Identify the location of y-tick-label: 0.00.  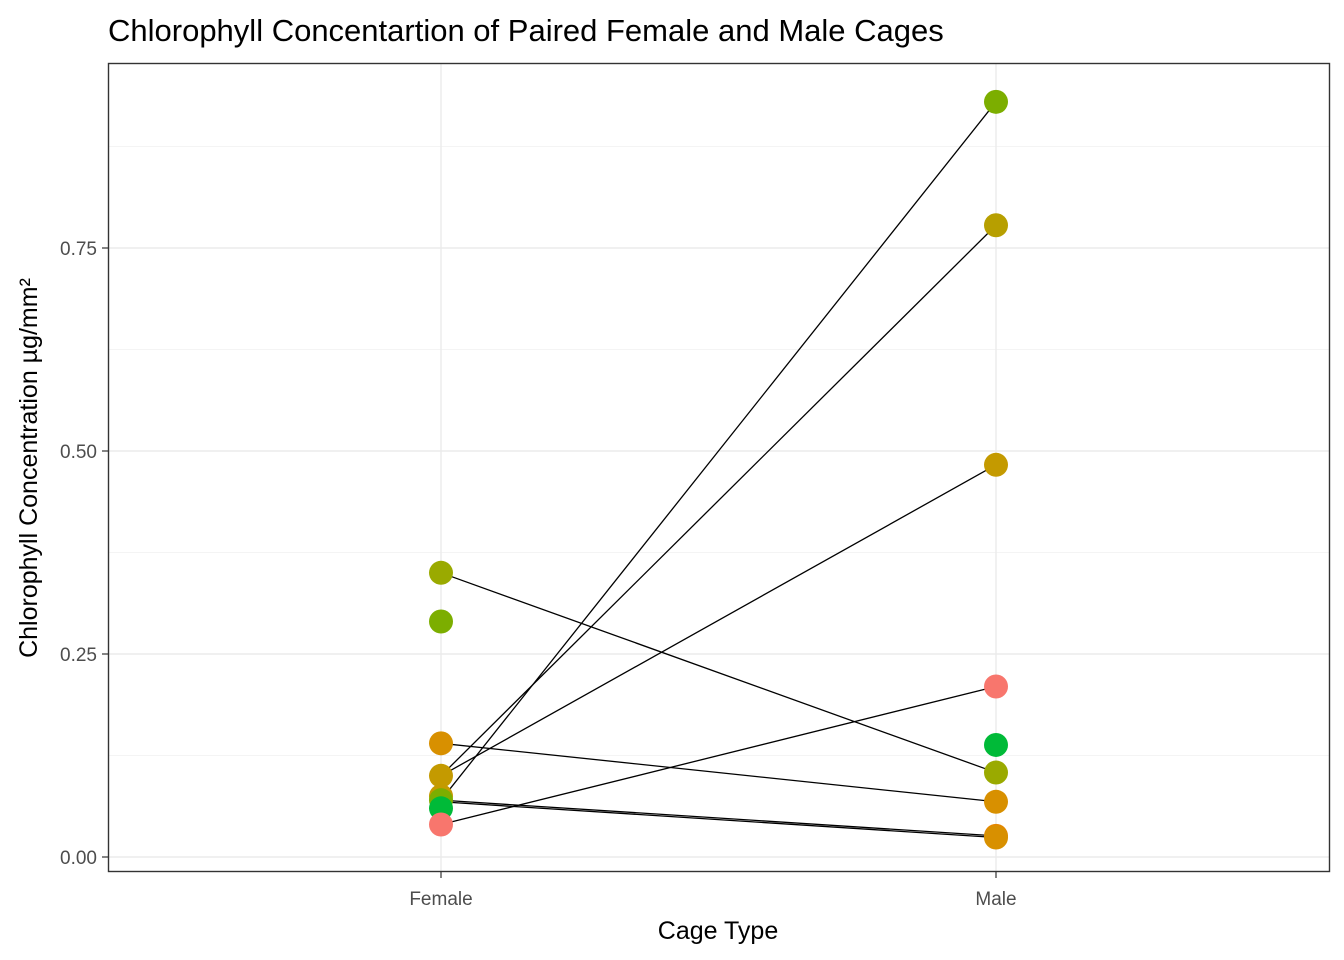
(78, 858).